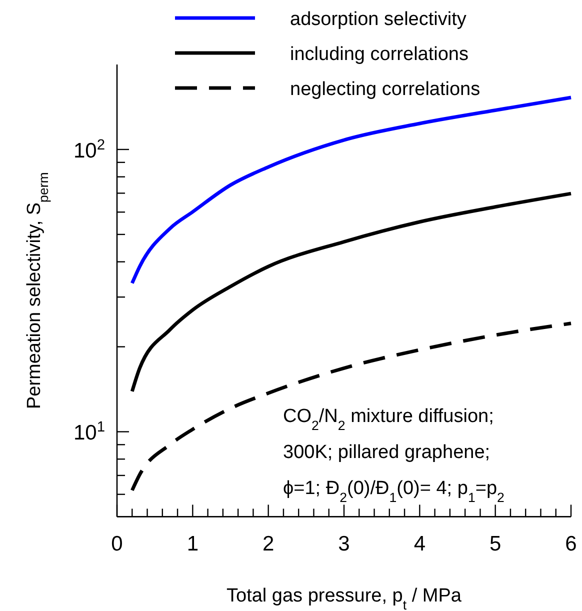 The height and width of the screenshot is (611, 582). Describe the element at coordinates (89, 149) in the screenshot. I see `y-tick-label: 10$^{2}$` at that location.